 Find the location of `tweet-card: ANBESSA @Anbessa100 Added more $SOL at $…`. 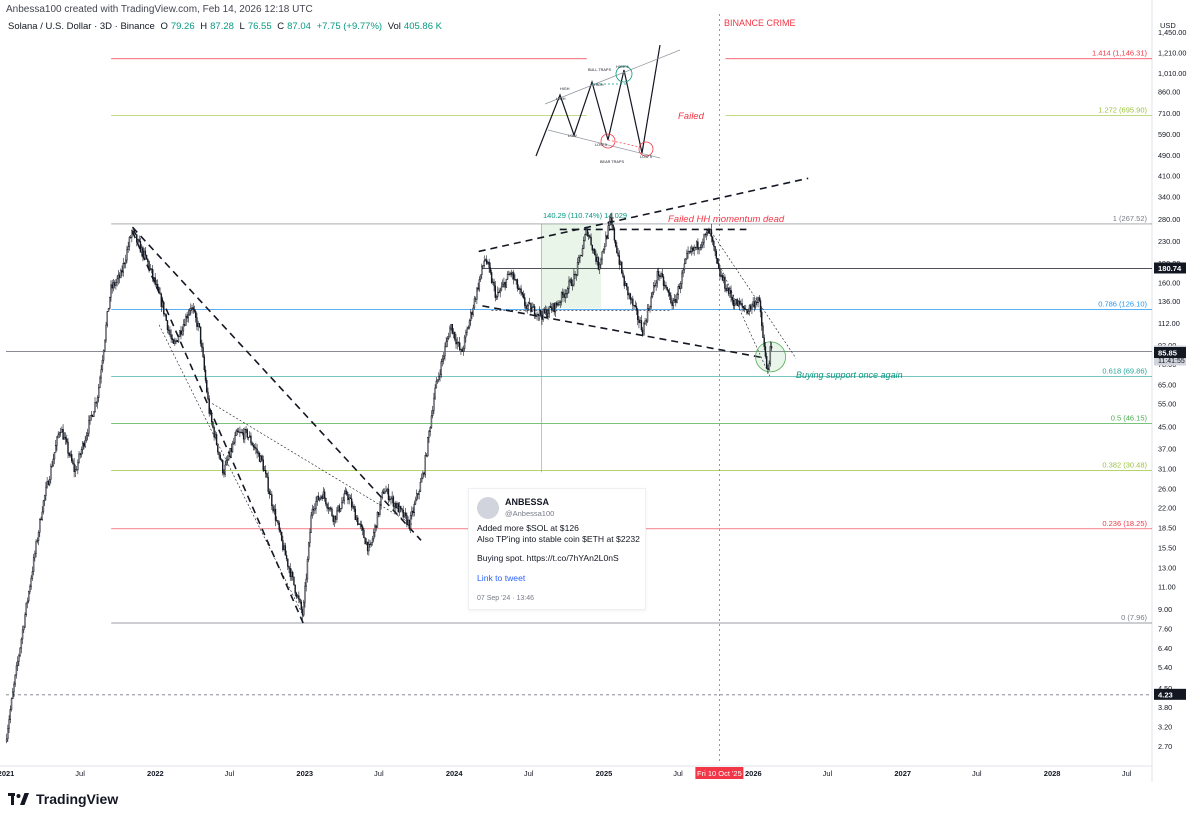

tweet-card: ANBESSA @Anbessa100 Added more $SOL at $… is located at coordinates (557, 549).